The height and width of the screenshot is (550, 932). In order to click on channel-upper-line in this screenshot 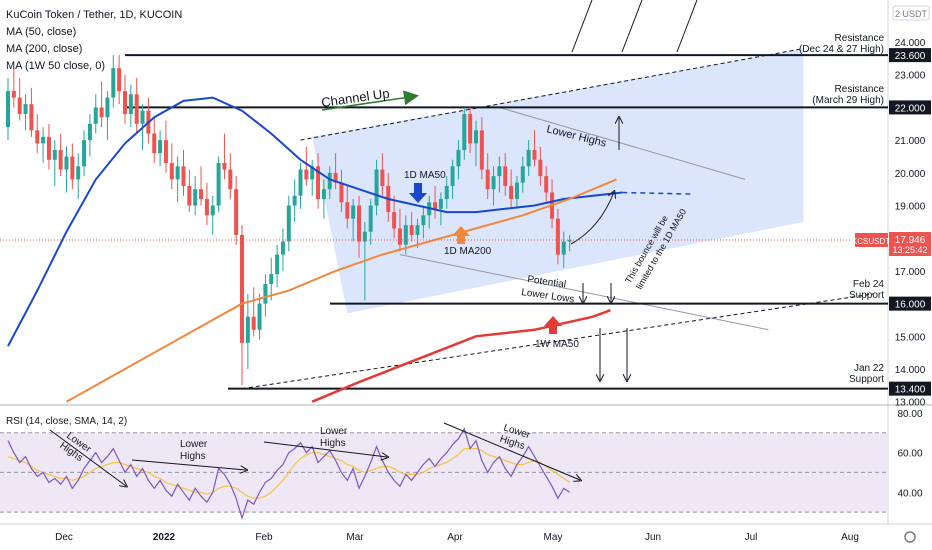, I will do `click(552, 94)`.